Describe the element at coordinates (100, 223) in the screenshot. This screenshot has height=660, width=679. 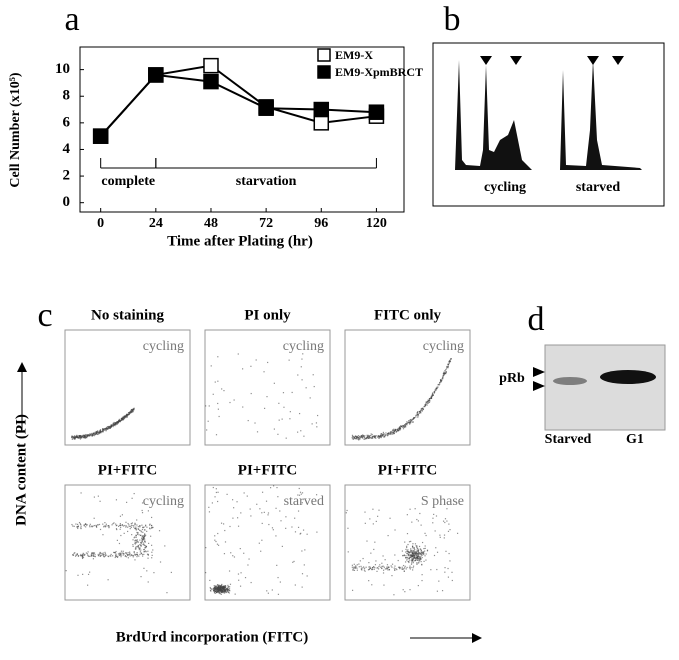
I see `x-tick-label: 0` at that location.